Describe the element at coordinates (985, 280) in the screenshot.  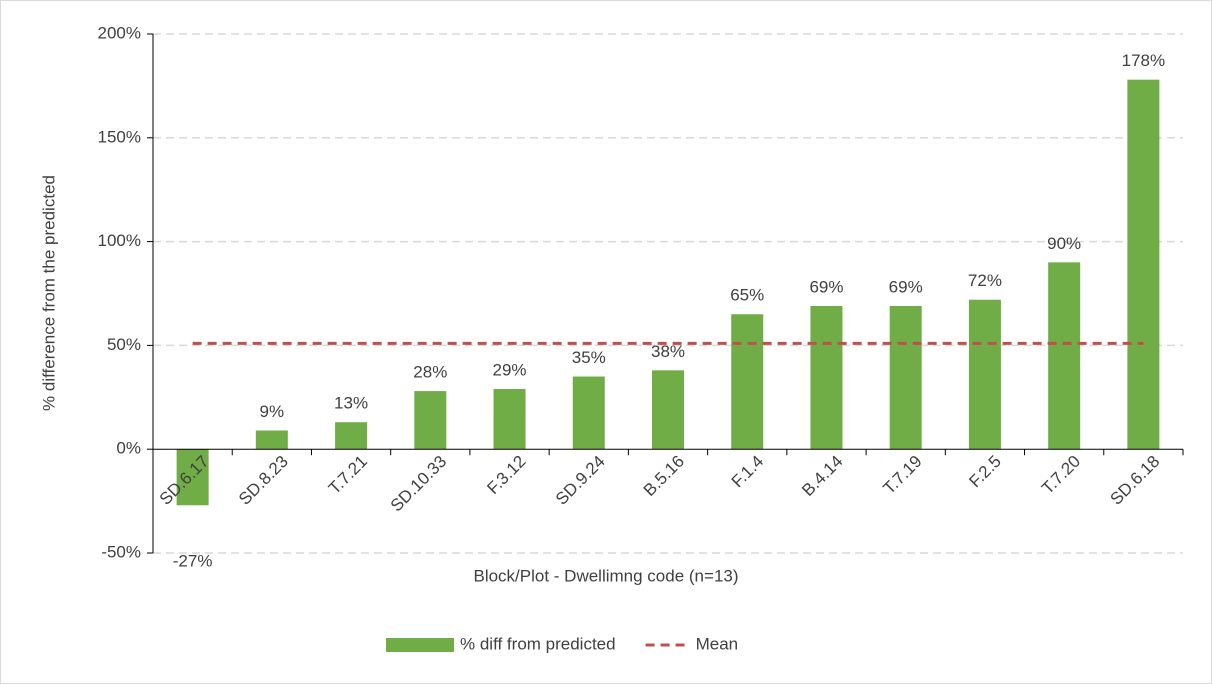
I see `value-label: 72%` at that location.